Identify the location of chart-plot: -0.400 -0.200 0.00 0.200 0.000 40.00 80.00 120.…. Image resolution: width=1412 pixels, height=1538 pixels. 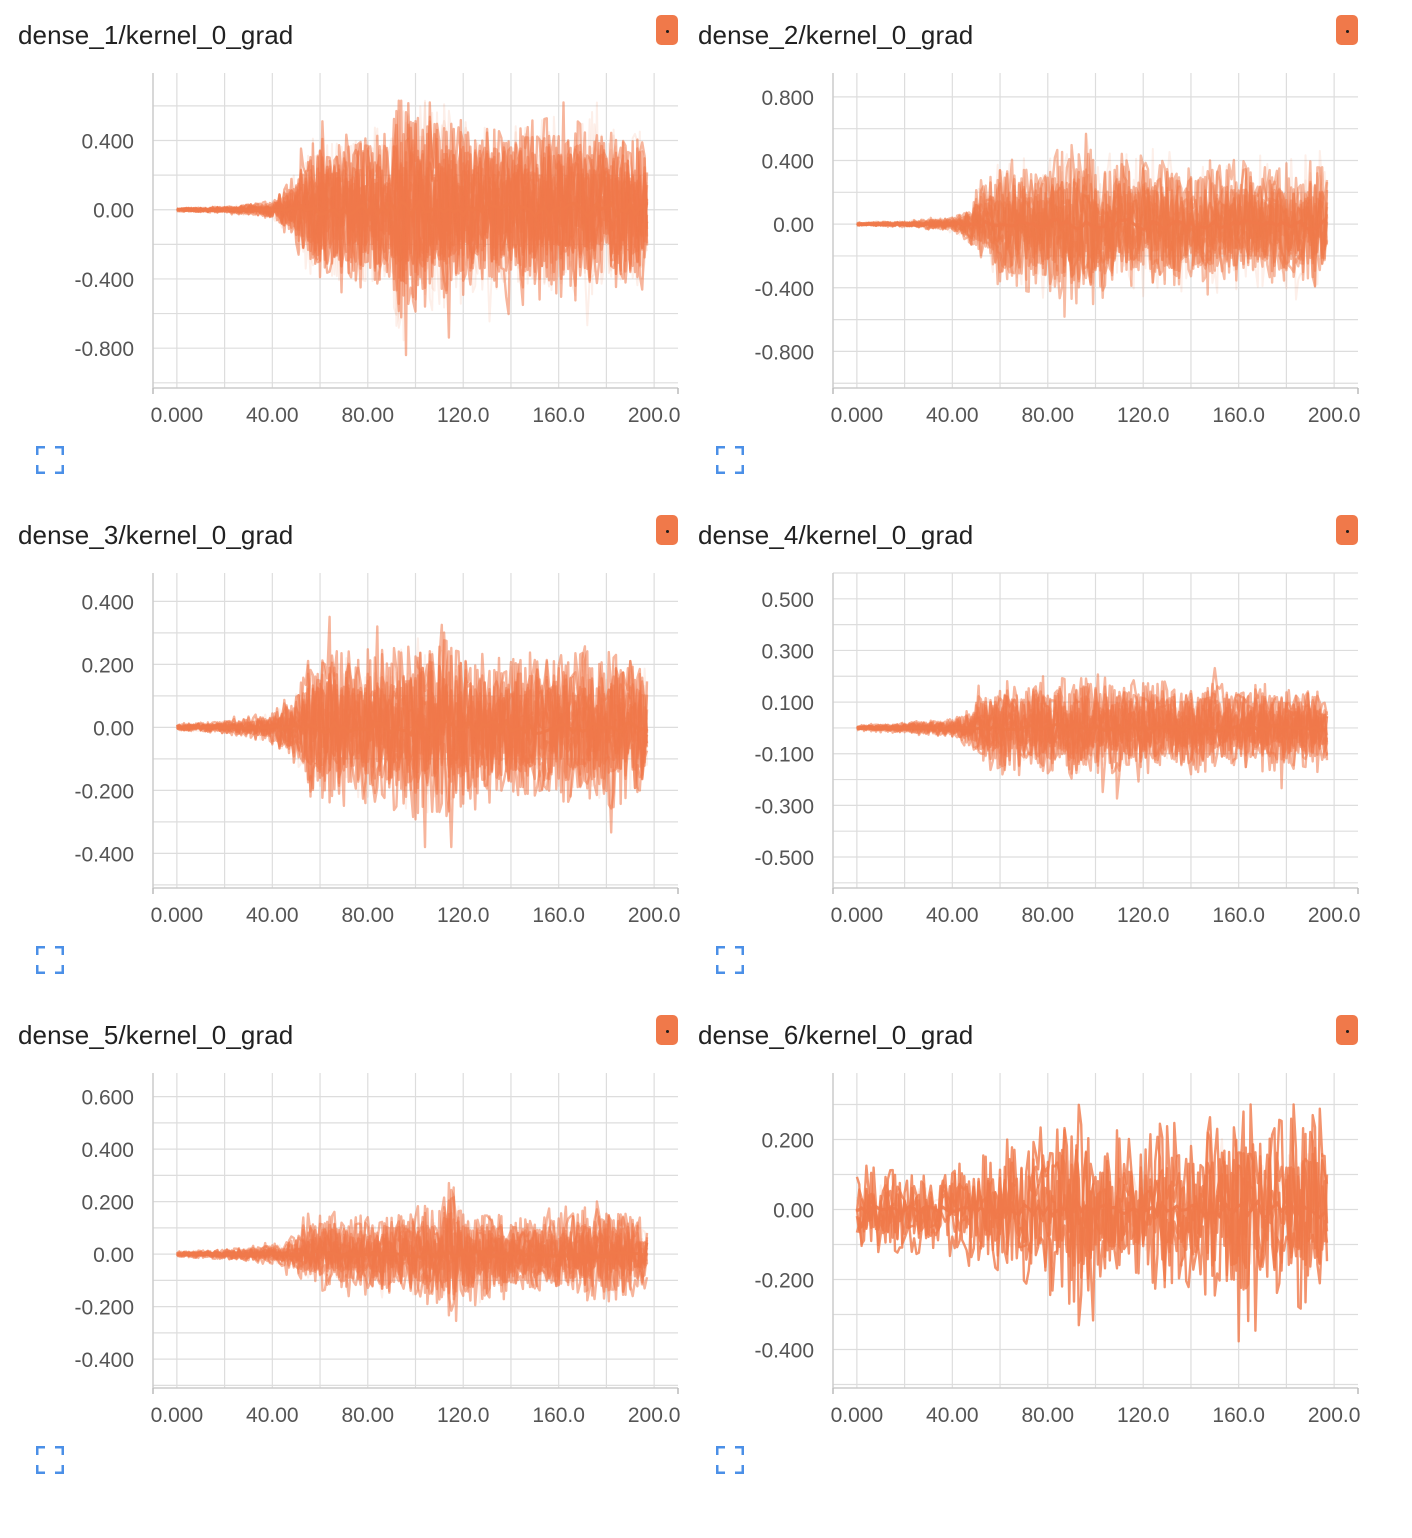
(1020, 1220).